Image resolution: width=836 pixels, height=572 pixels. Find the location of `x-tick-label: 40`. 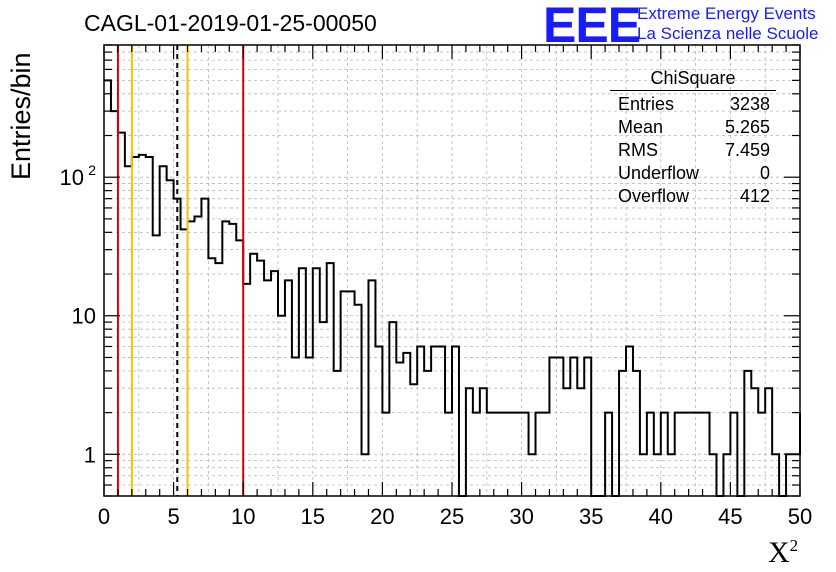

x-tick-label: 40 is located at coordinates (661, 516).